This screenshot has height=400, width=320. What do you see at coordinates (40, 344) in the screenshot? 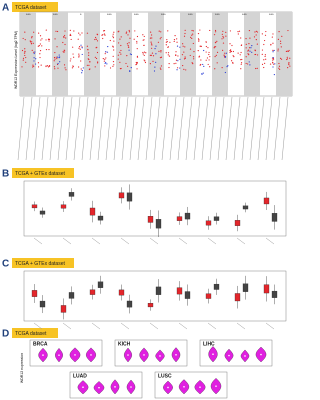
I see `panel-title: BRCA` at bounding box center [40, 344].